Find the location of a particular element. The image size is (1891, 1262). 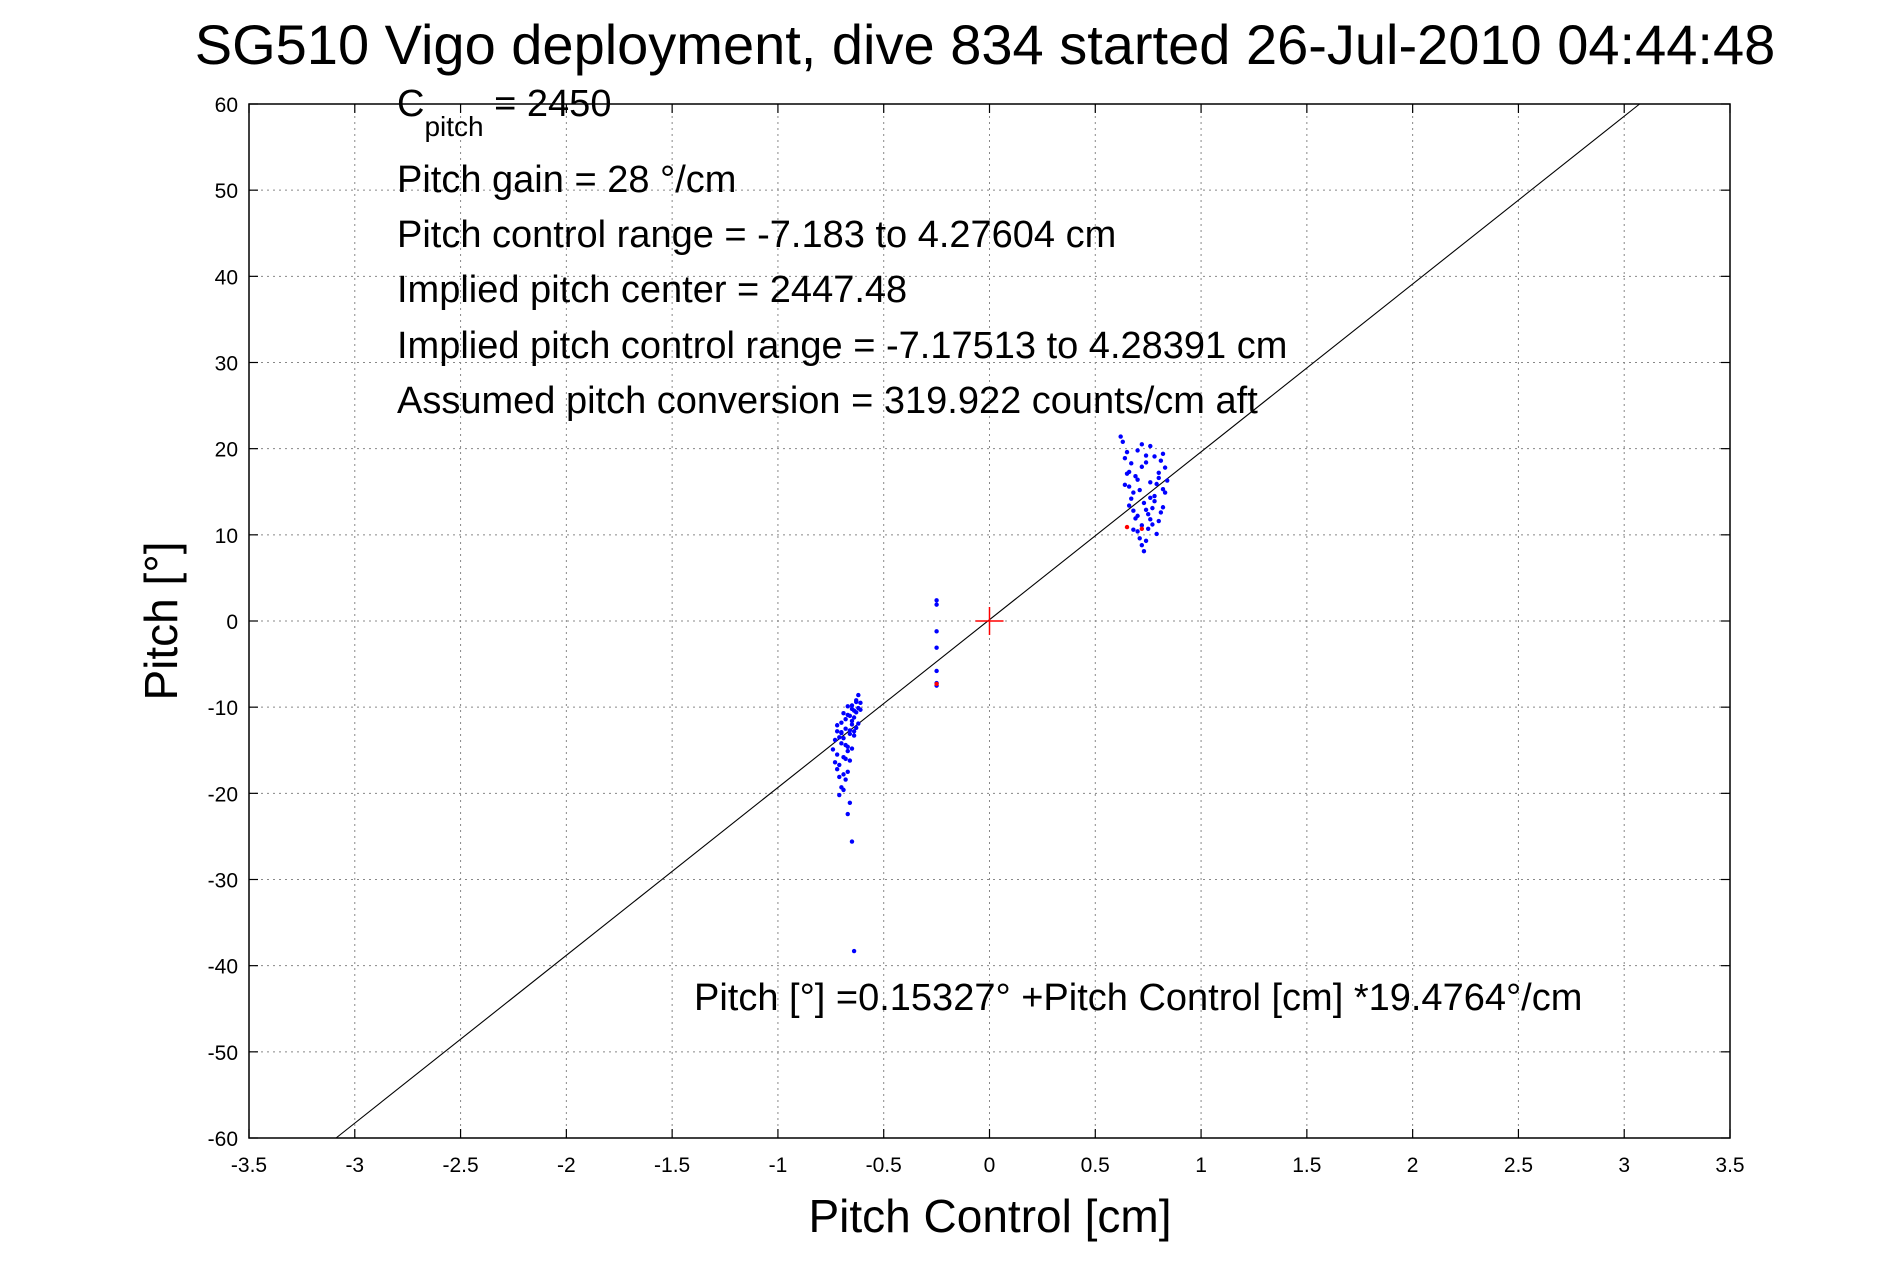

y-tick-label: 30 is located at coordinates (226, 364).